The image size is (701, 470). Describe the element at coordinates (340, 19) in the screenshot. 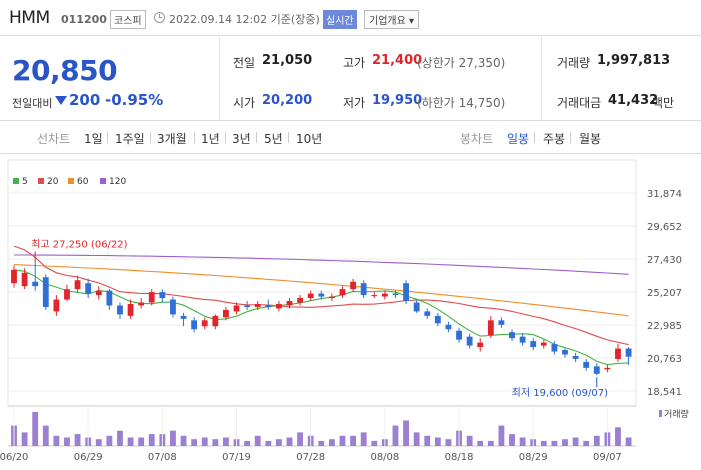

I see `realtime-button: 실시간` at that location.